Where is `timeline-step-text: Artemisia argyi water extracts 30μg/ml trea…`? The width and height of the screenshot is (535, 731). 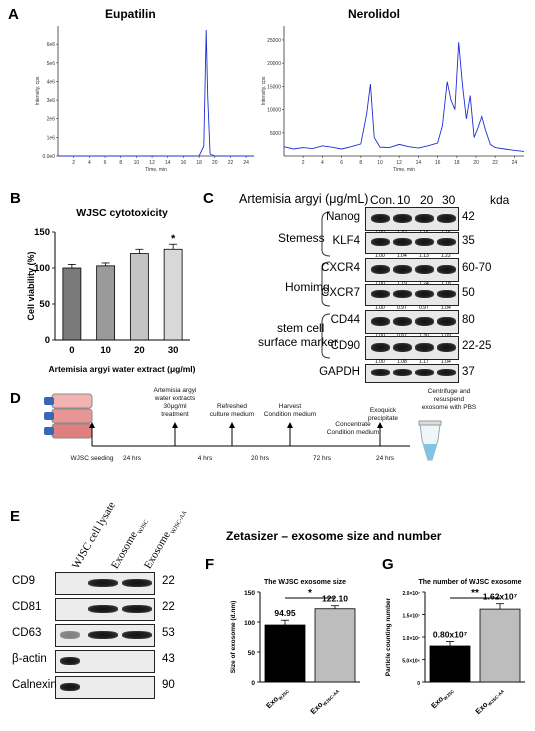 timeline-step-text: Artemisia argyi water extracts 30μg/ml trea… is located at coordinates (175, 402).